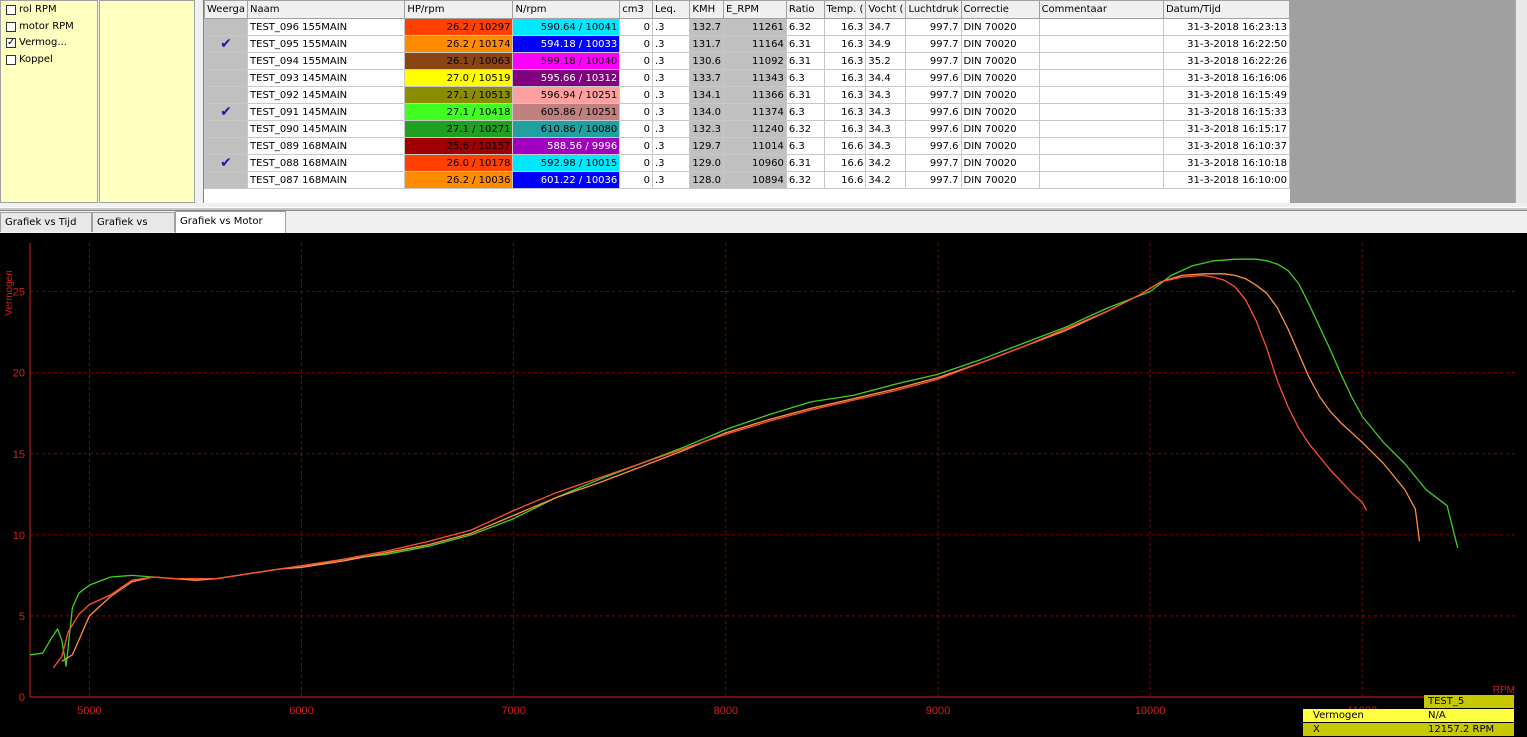 The image size is (1527, 737). I want to click on column-header: Commentaar, so click(1101, 9).